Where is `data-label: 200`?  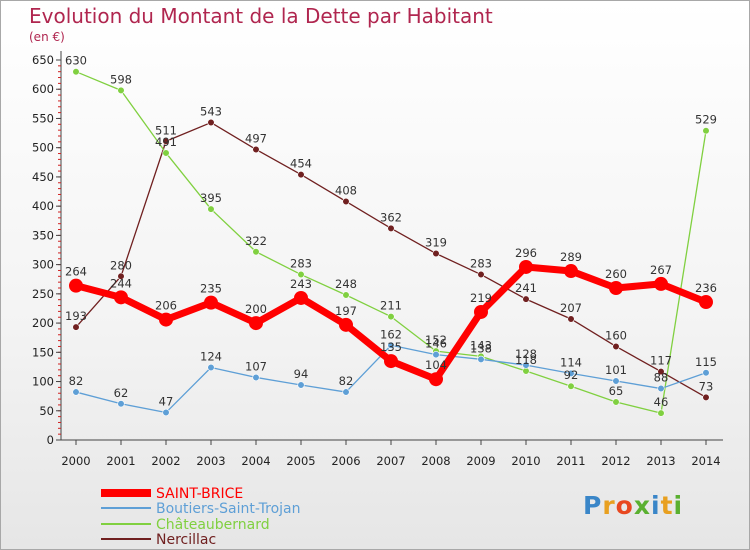 data-label: 200 is located at coordinates (256, 309).